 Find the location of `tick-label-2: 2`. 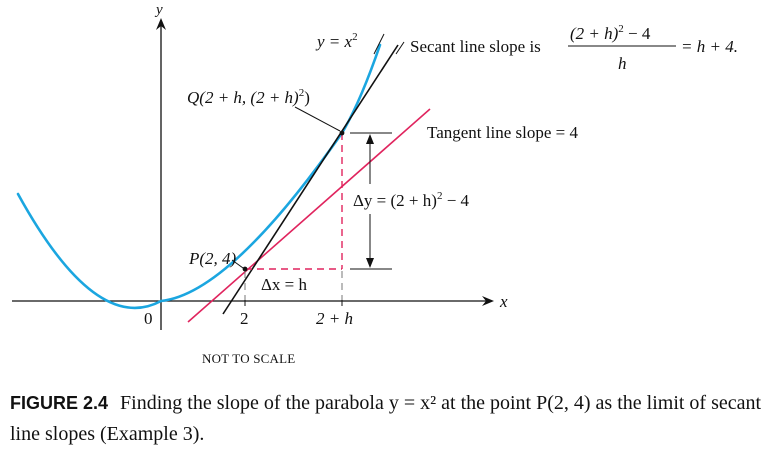

tick-label-2: 2 is located at coordinates (244, 318).